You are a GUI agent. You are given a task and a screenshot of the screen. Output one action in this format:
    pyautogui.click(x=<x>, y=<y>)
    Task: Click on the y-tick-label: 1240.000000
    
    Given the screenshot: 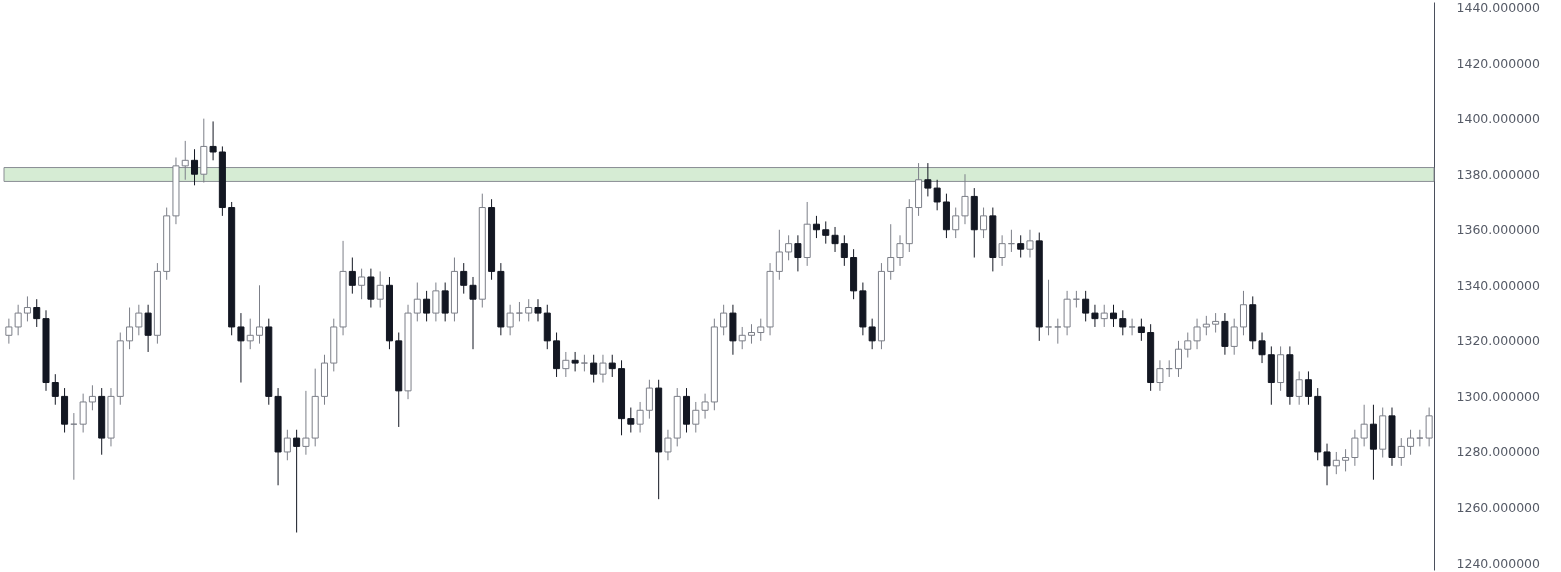 What is the action you would take?
    pyautogui.click(x=1498, y=563)
    